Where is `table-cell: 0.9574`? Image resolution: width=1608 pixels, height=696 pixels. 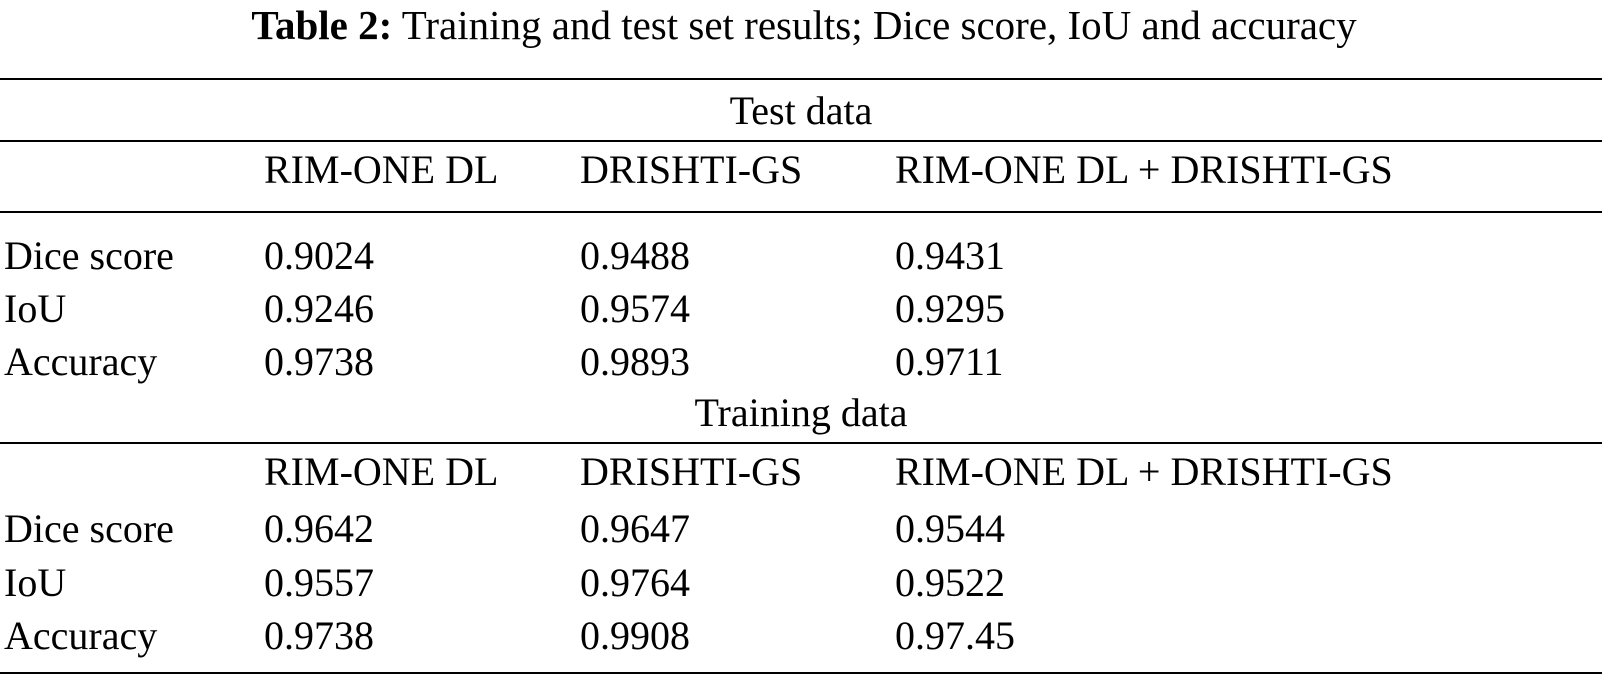
table-cell: 0.9574 is located at coordinates (635, 308).